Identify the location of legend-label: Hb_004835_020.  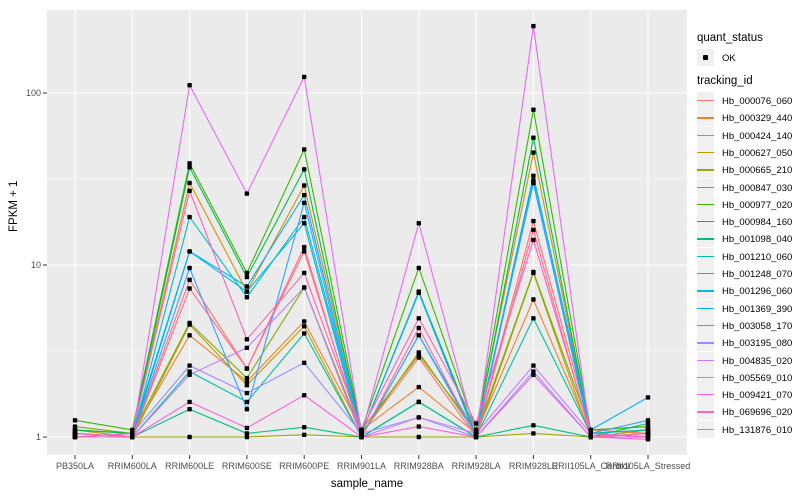
(757, 361).